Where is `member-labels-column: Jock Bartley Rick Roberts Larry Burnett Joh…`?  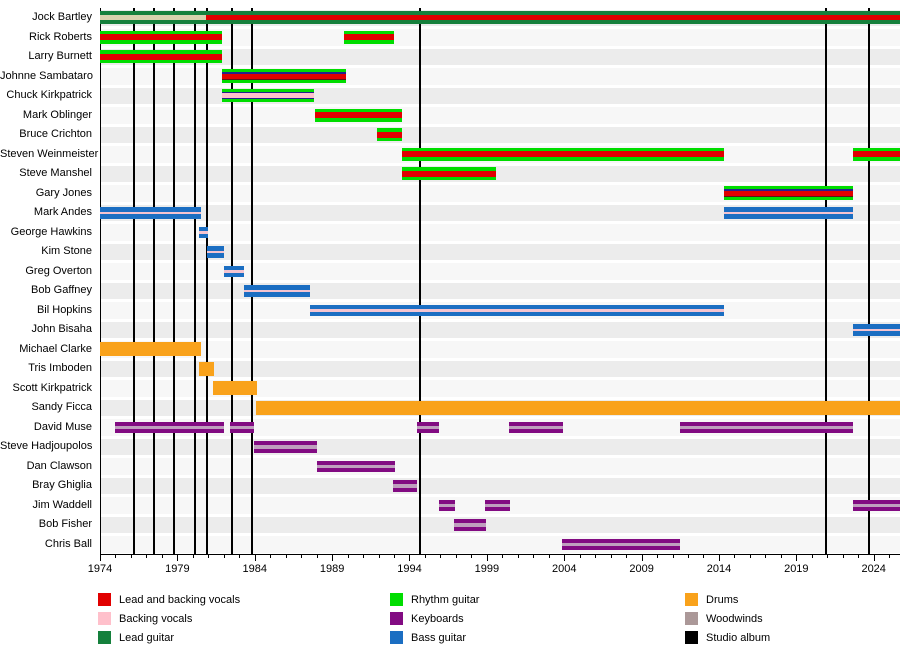 member-labels-column: Jock Bartley Rick Roberts Larry Burnett Joh… is located at coordinates (49, 281).